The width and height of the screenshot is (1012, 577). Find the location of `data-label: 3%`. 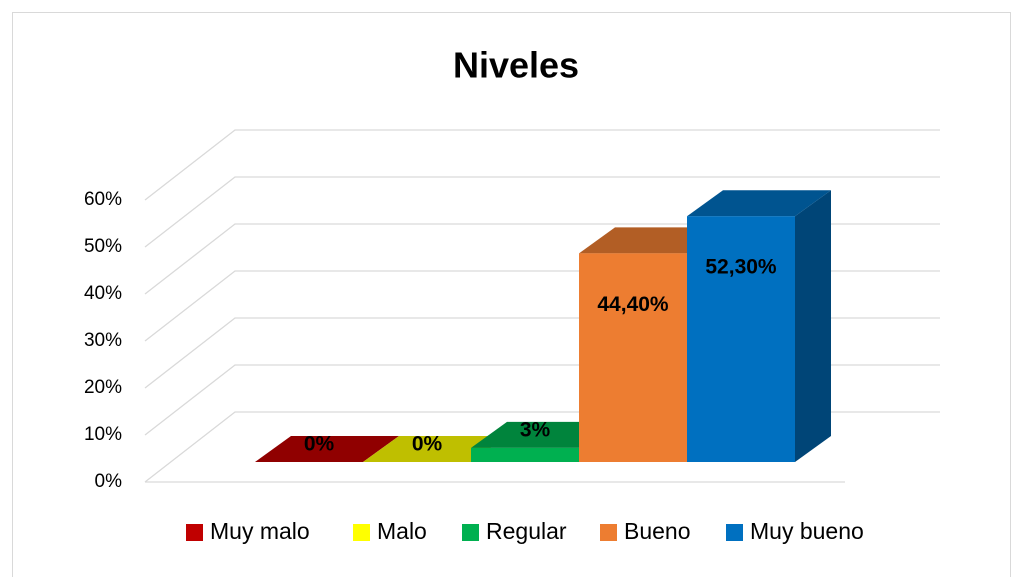

data-label: 3% is located at coordinates (535, 429).